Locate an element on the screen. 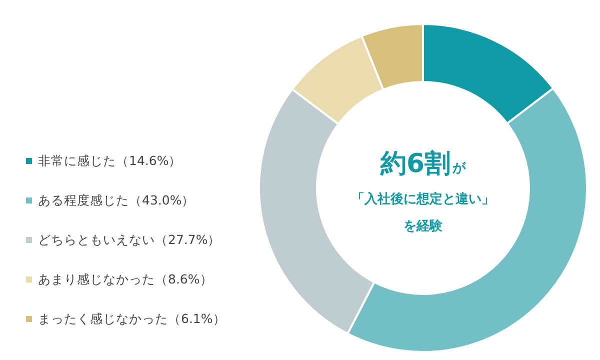 The image size is (600, 360). data-label: （43.0%） is located at coordinates (162, 200).